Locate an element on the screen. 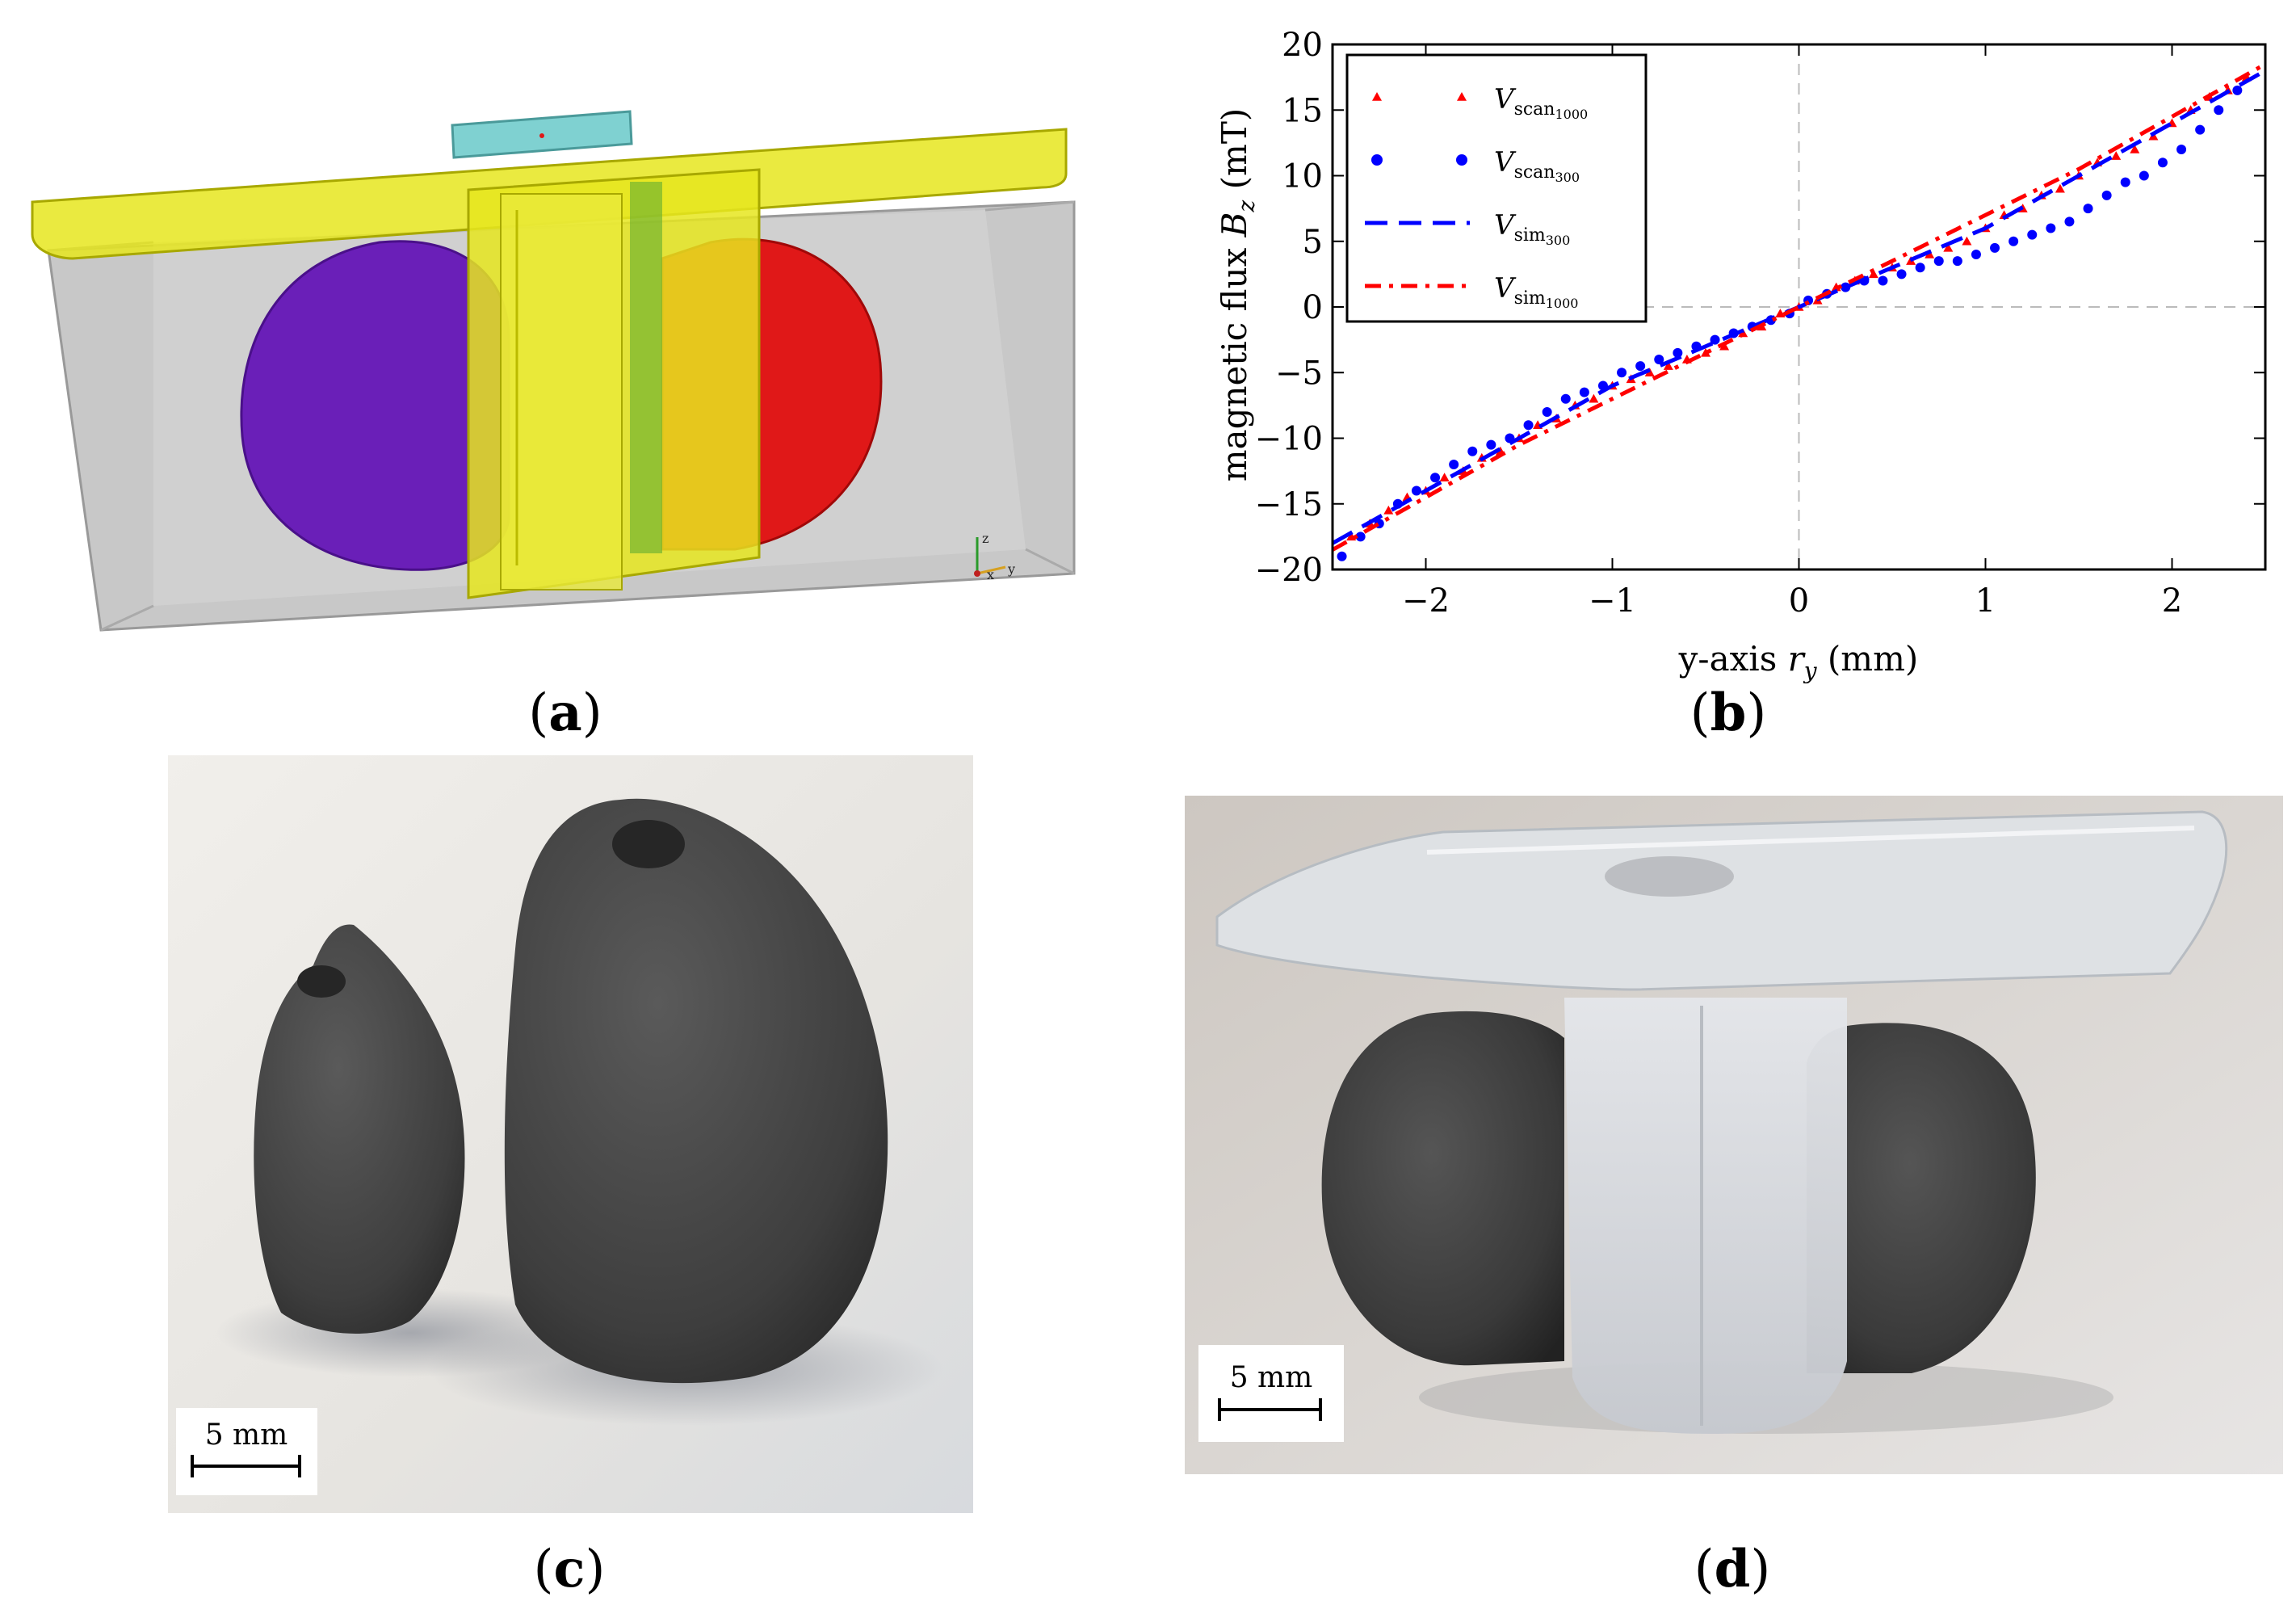 This screenshot has width=2296, height=1618. y-tick-label: 20 is located at coordinates (1302, 45).